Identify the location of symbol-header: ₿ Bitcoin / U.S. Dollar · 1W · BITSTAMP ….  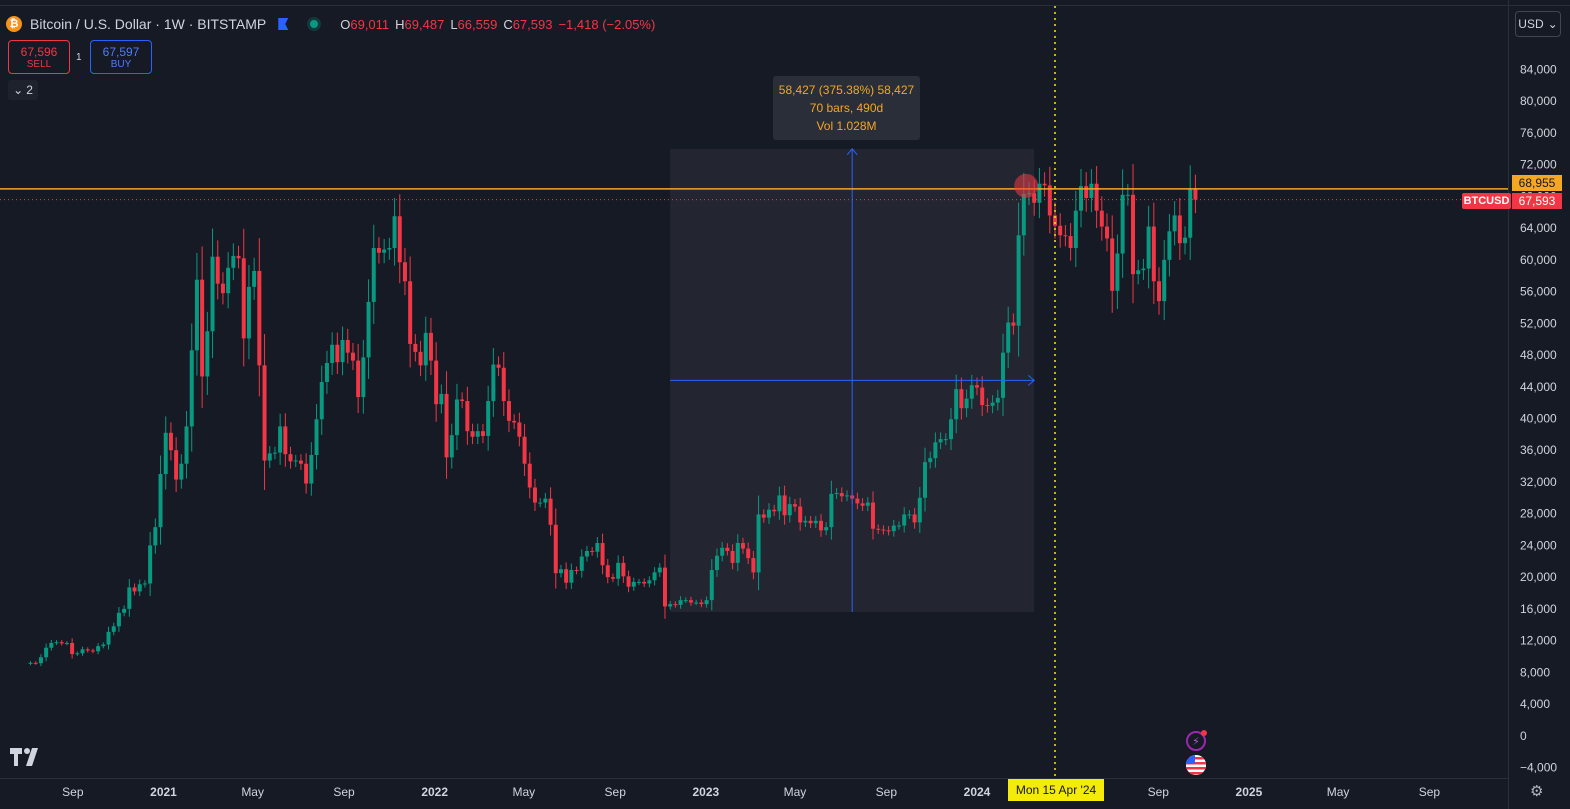
(330, 24).